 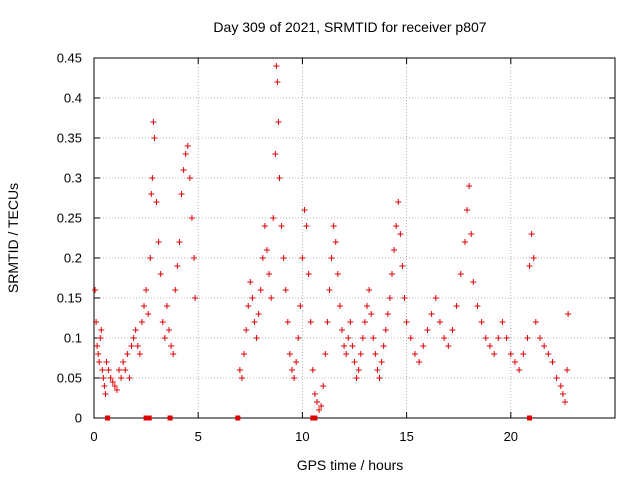 I want to click on gap-markers, so click(x=319, y=418).